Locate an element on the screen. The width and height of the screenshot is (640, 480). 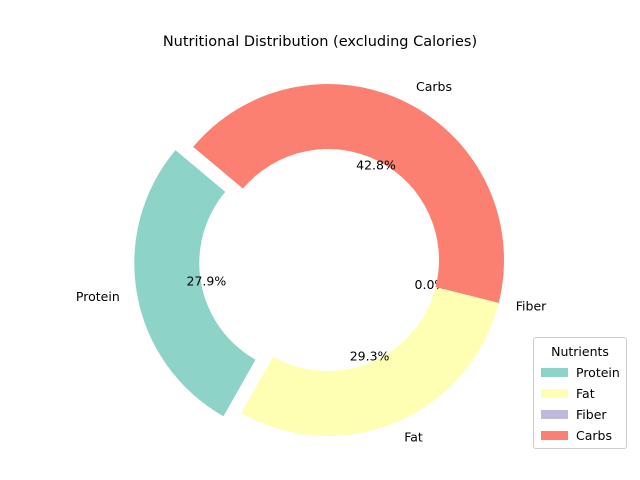
category-label-fiber: Fiber is located at coordinates (531, 306).